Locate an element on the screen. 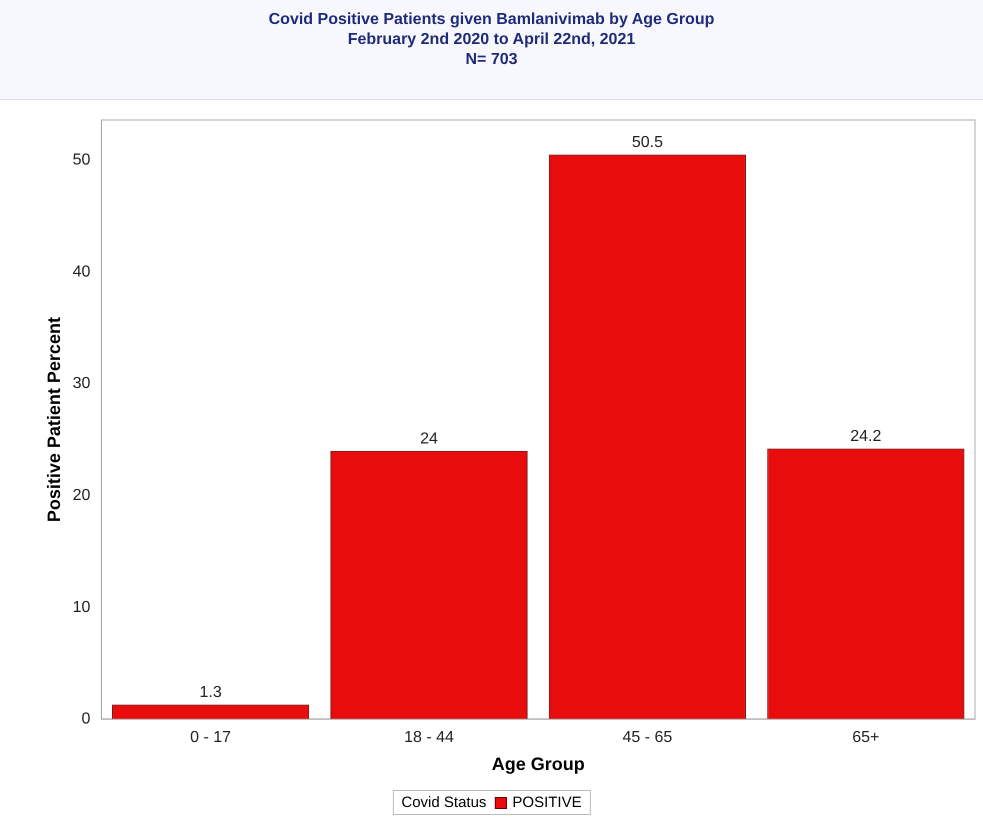 The width and height of the screenshot is (983, 825). data-label: 1.3 is located at coordinates (210, 693).